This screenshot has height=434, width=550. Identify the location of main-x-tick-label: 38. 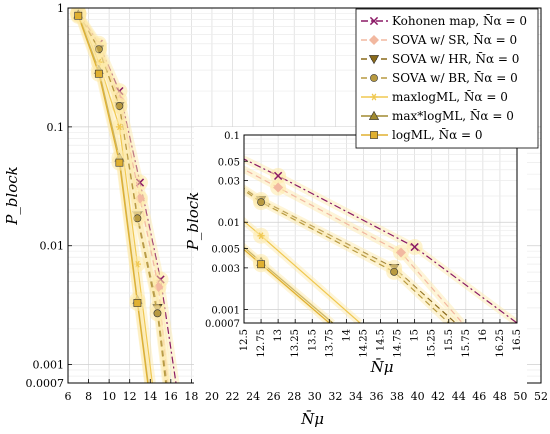
(397, 396).